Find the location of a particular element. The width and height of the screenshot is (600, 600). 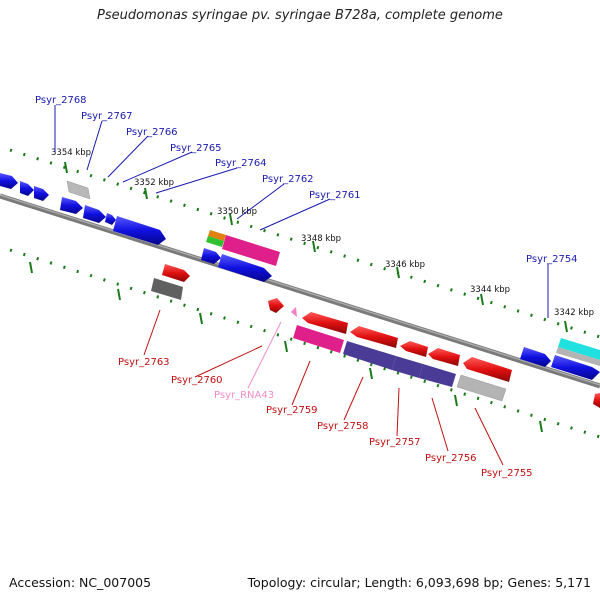

tick-label-3342: 3342 kbp is located at coordinates (574, 313).